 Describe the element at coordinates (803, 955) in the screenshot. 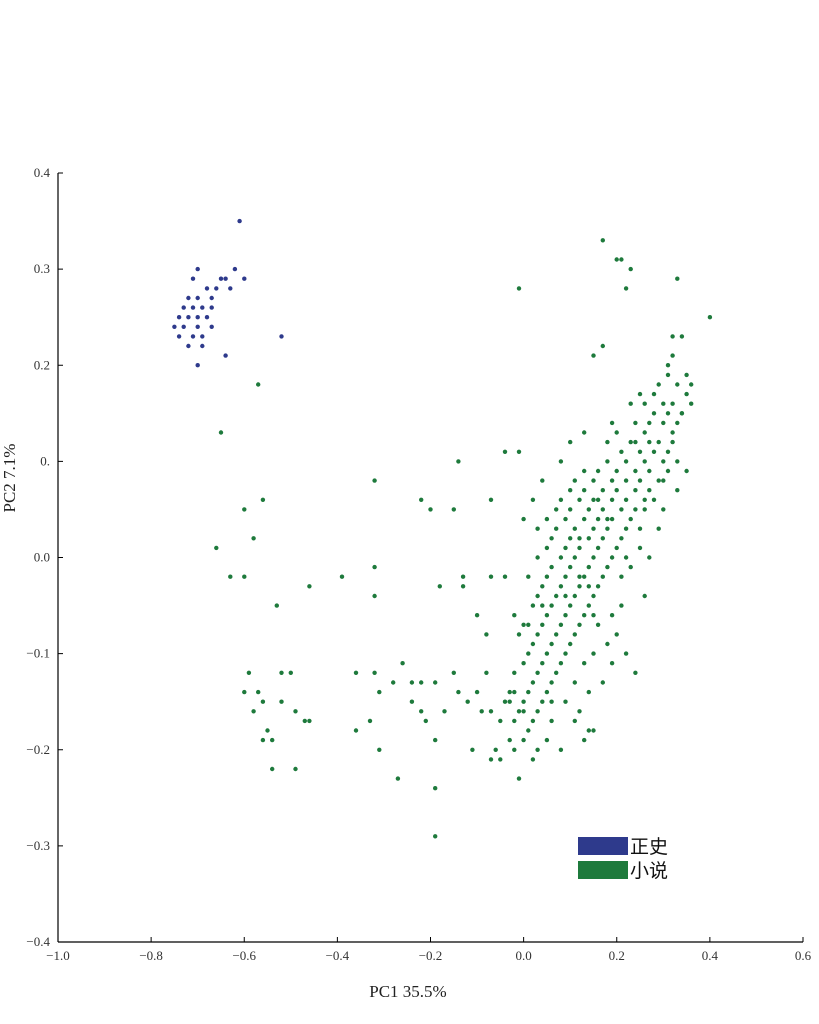

I see `x-tick-label: 0.6` at that location.